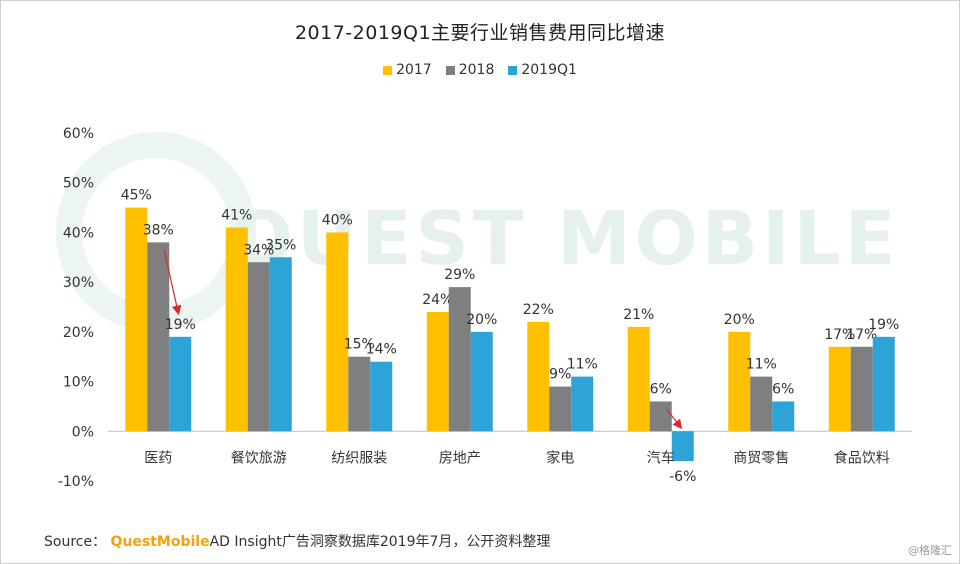  What do you see at coordinates (930, 550) in the screenshot?
I see `corner-watermark: @格隆汇` at bounding box center [930, 550].